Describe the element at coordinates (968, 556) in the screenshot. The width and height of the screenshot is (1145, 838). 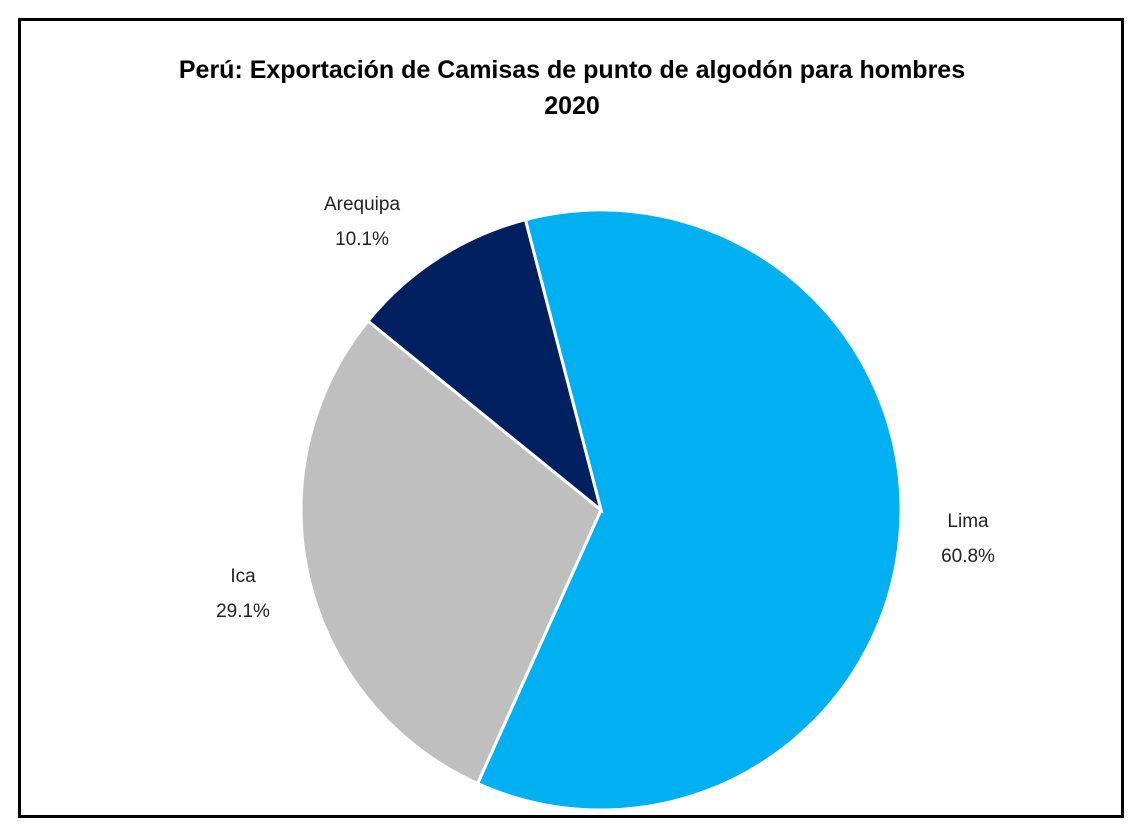
I see `slice-value-label: 60.8%` at that location.